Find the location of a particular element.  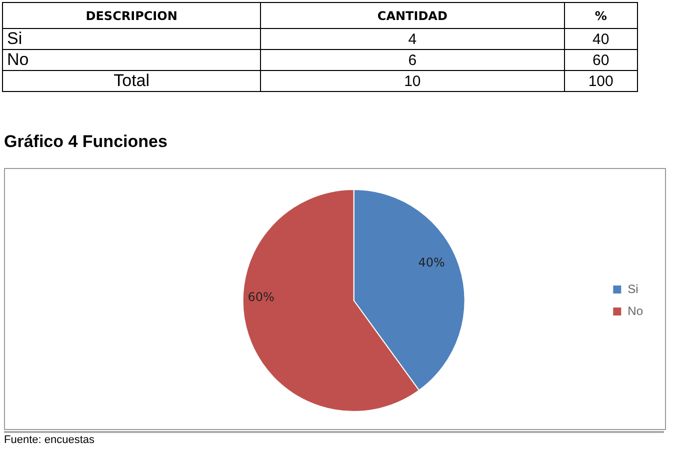

text: Total is located at coordinates (131, 81).